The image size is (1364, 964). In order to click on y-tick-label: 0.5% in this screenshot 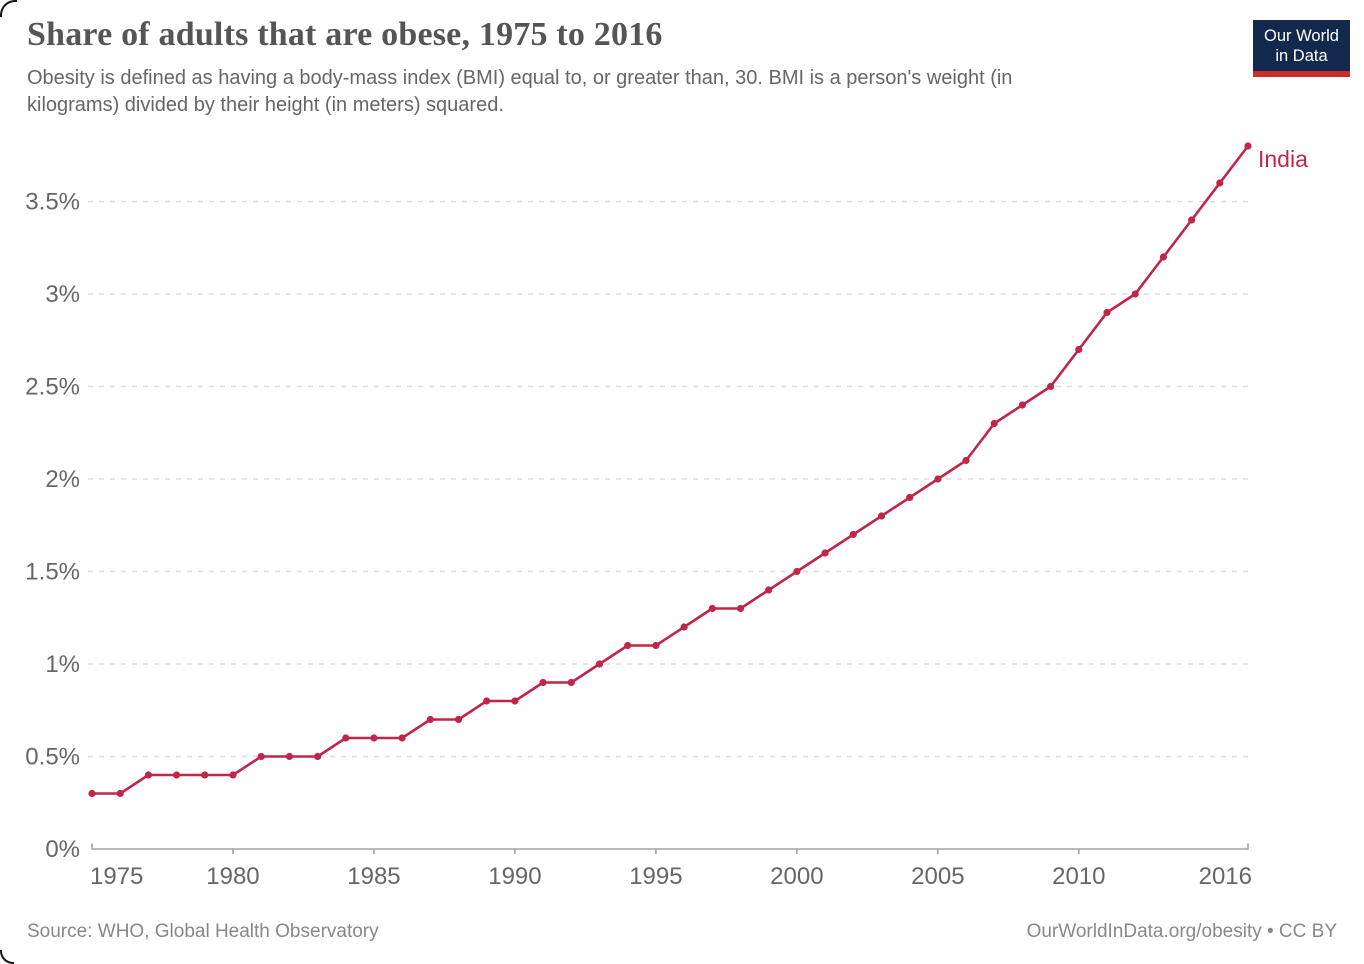, I will do `click(52, 757)`.